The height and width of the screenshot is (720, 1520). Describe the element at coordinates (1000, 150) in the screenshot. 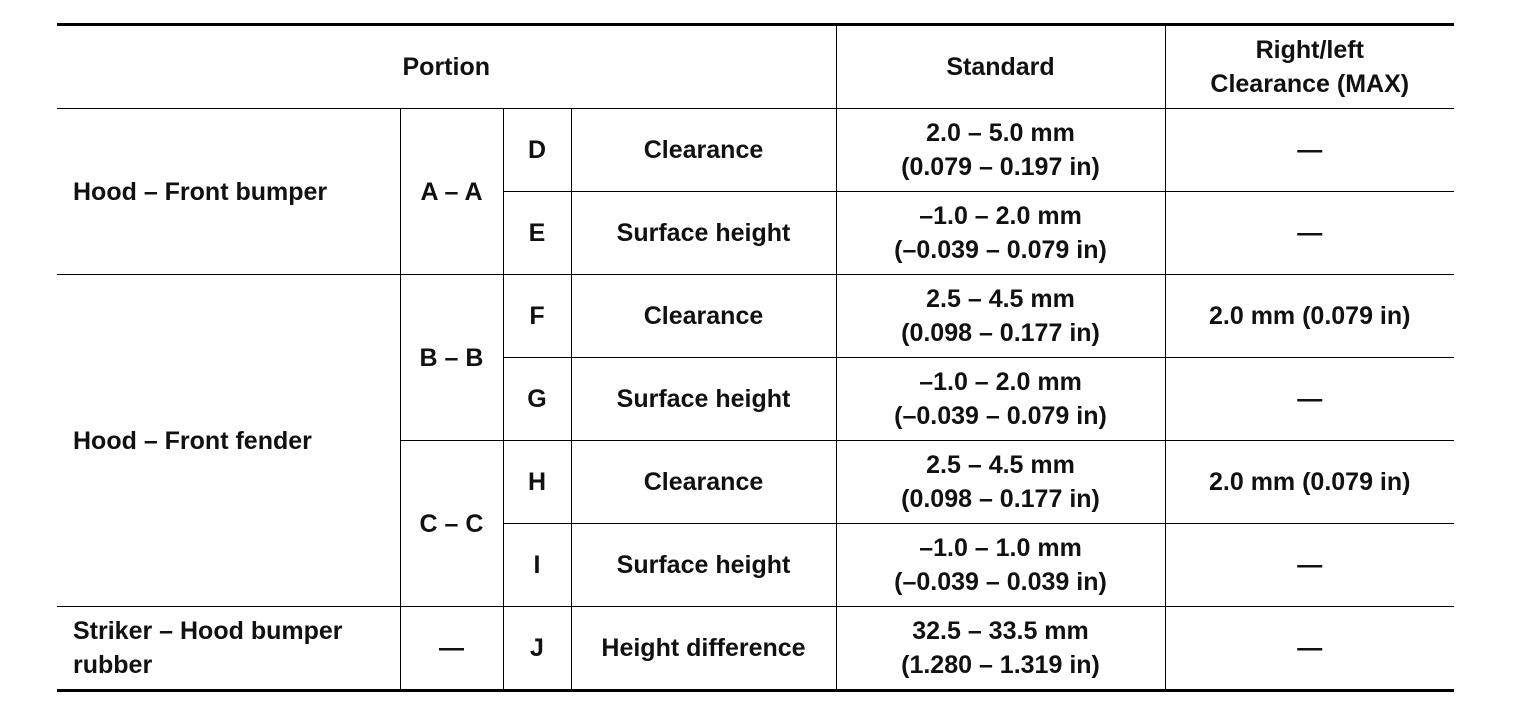

I see `standard-cell: 2.0 – 5.0 mm (0.079 – 0.197 in)` at that location.